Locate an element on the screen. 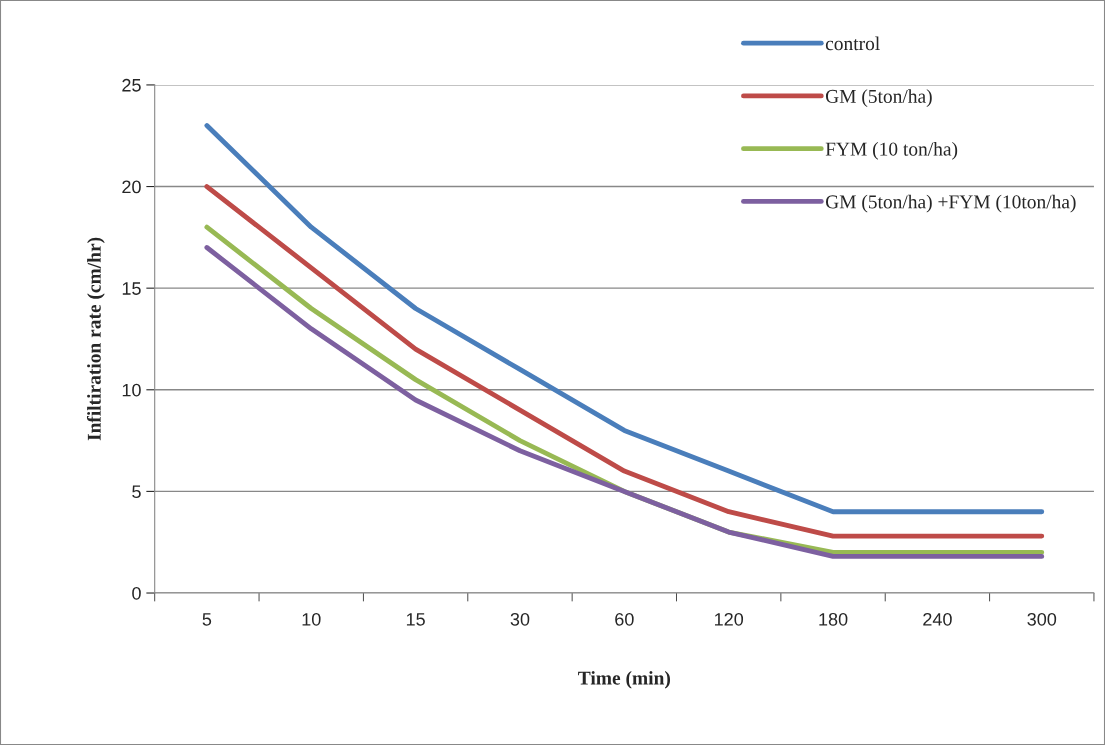  y-tick-label: 25 is located at coordinates (131, 85).